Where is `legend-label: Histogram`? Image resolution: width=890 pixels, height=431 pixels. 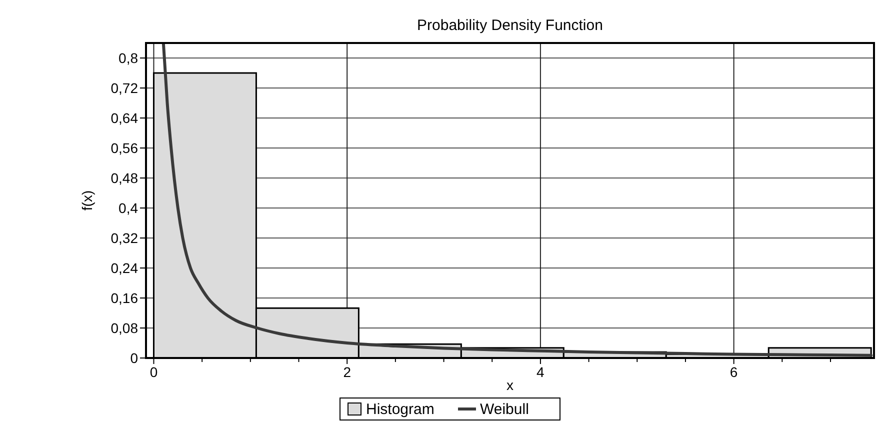 legend-label: Histogram is located at coordinates (400, 409).